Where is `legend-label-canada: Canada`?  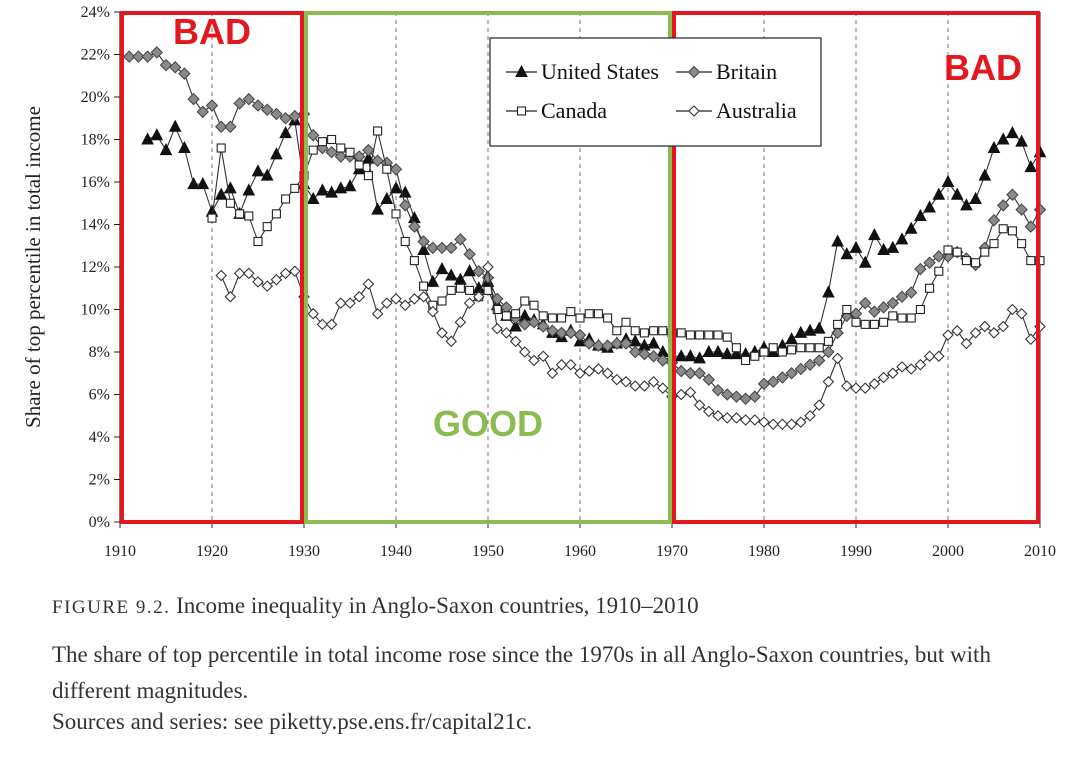 legend-label-canada: Canada is located at coordinates (574, 110).